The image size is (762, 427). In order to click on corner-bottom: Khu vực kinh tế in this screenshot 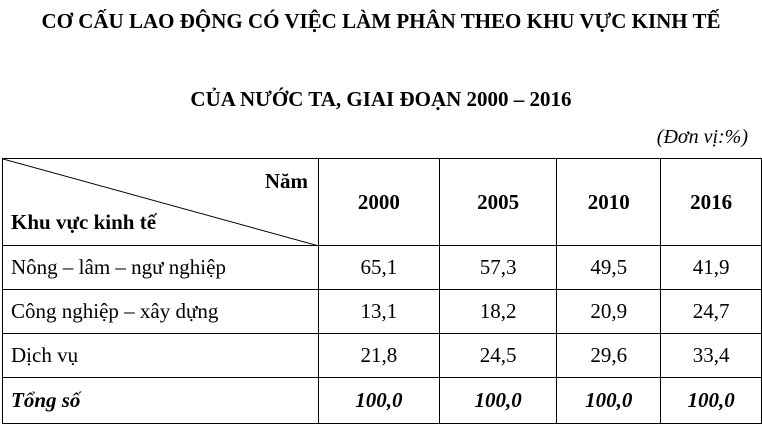, I will do `click(84, 222)`.